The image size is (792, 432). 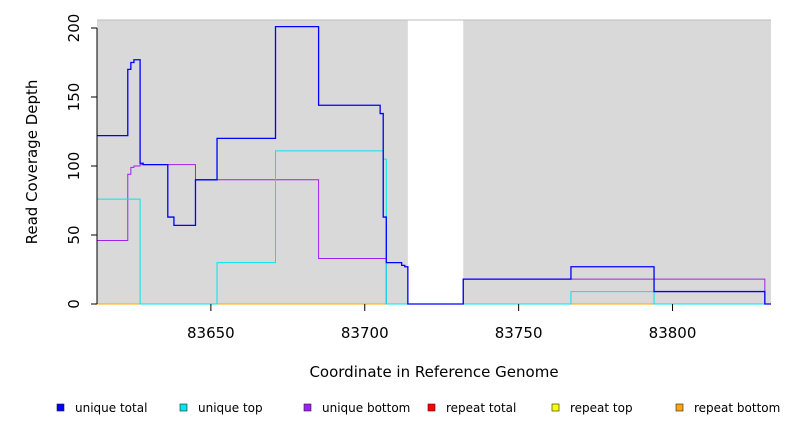 What do you see at coordinates (74, 234) in the screenshot?
I see `y-tick-label-50: 50` at bounding box center [74, 234].